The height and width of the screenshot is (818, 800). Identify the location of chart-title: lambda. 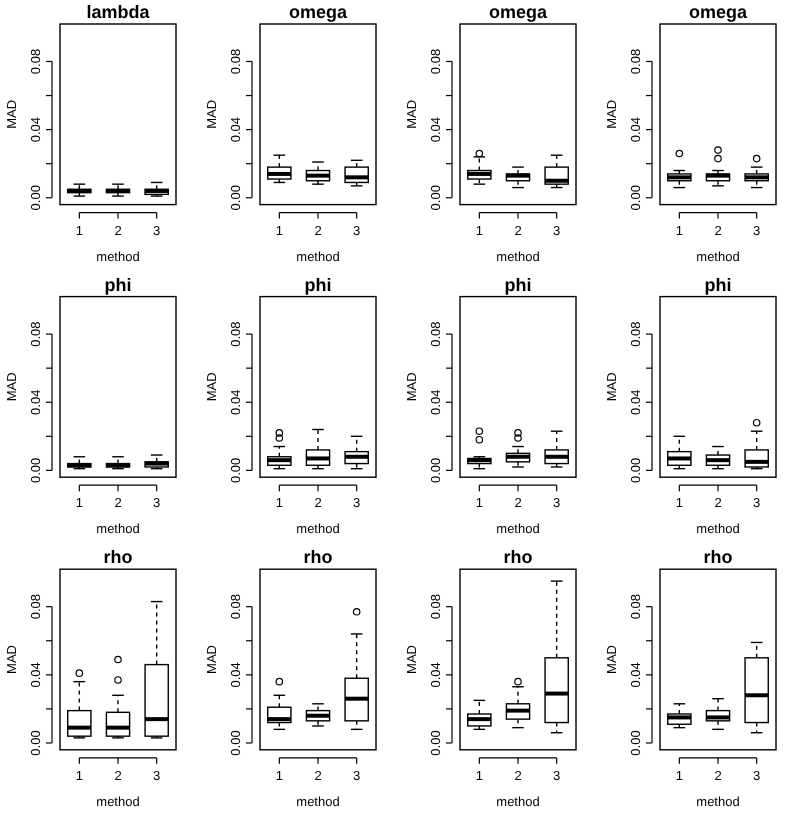
(119, 12).